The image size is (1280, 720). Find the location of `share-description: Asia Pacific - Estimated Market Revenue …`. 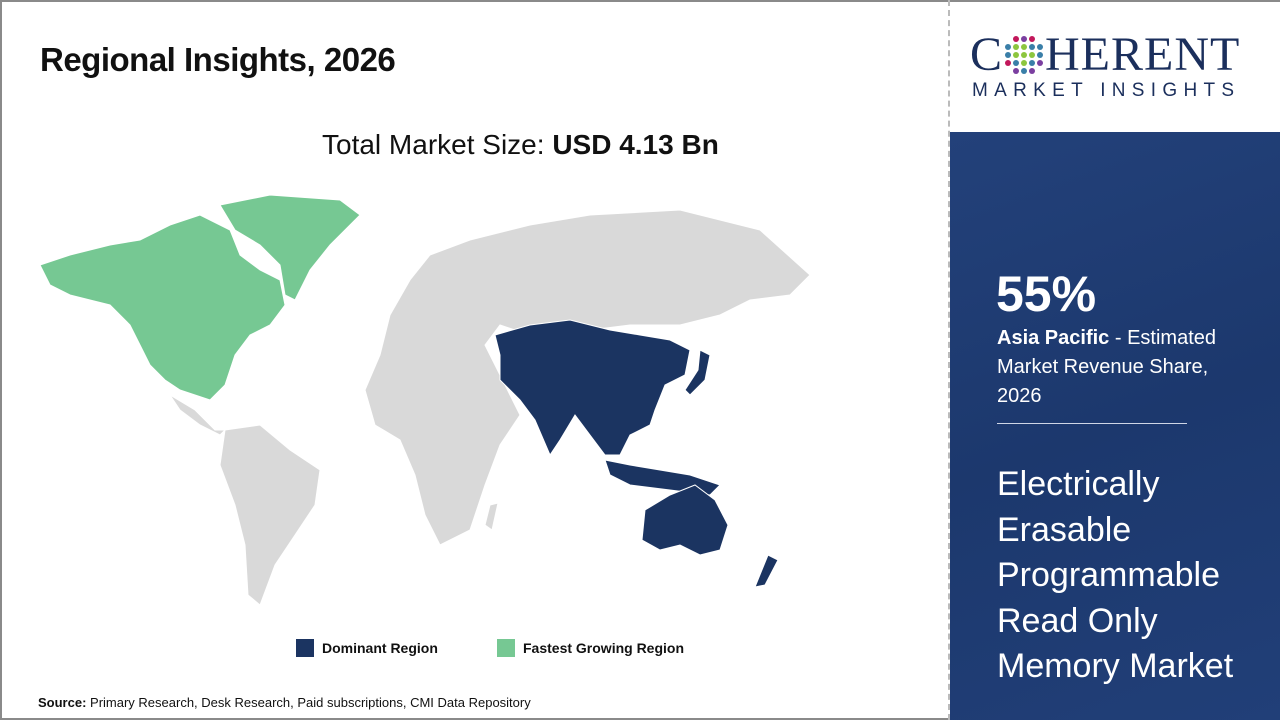

share-description: Asia Pacific - Estimated Market Revenue … is located at coordinates (1122, 367).